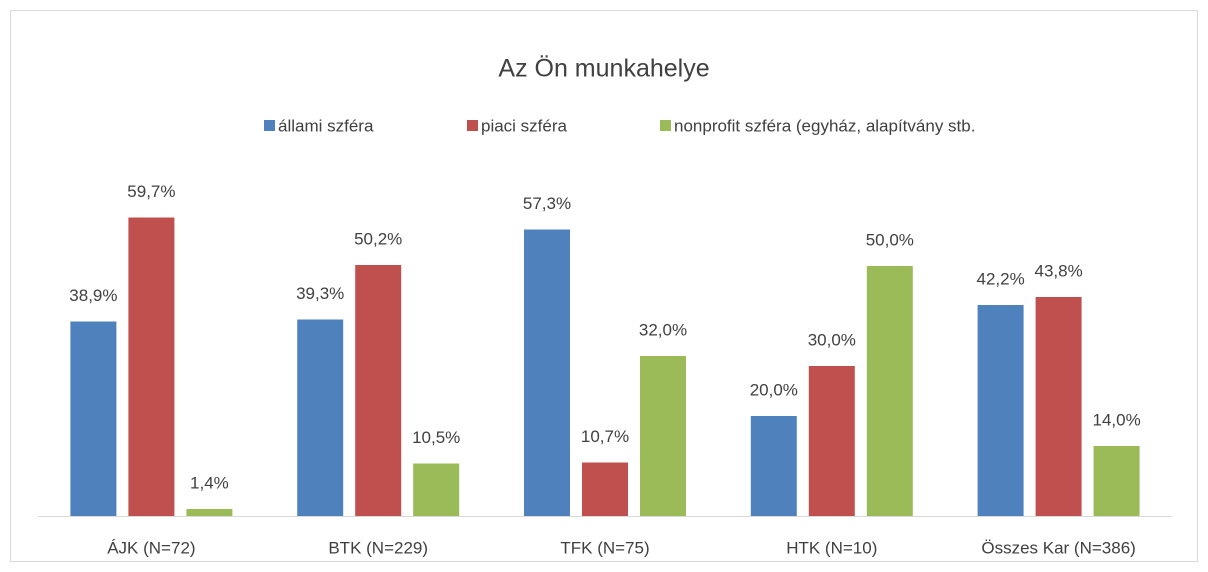 This screenshot has width=1208, height=572. I want to click on data-label: 30,0%, so click(832, 339).